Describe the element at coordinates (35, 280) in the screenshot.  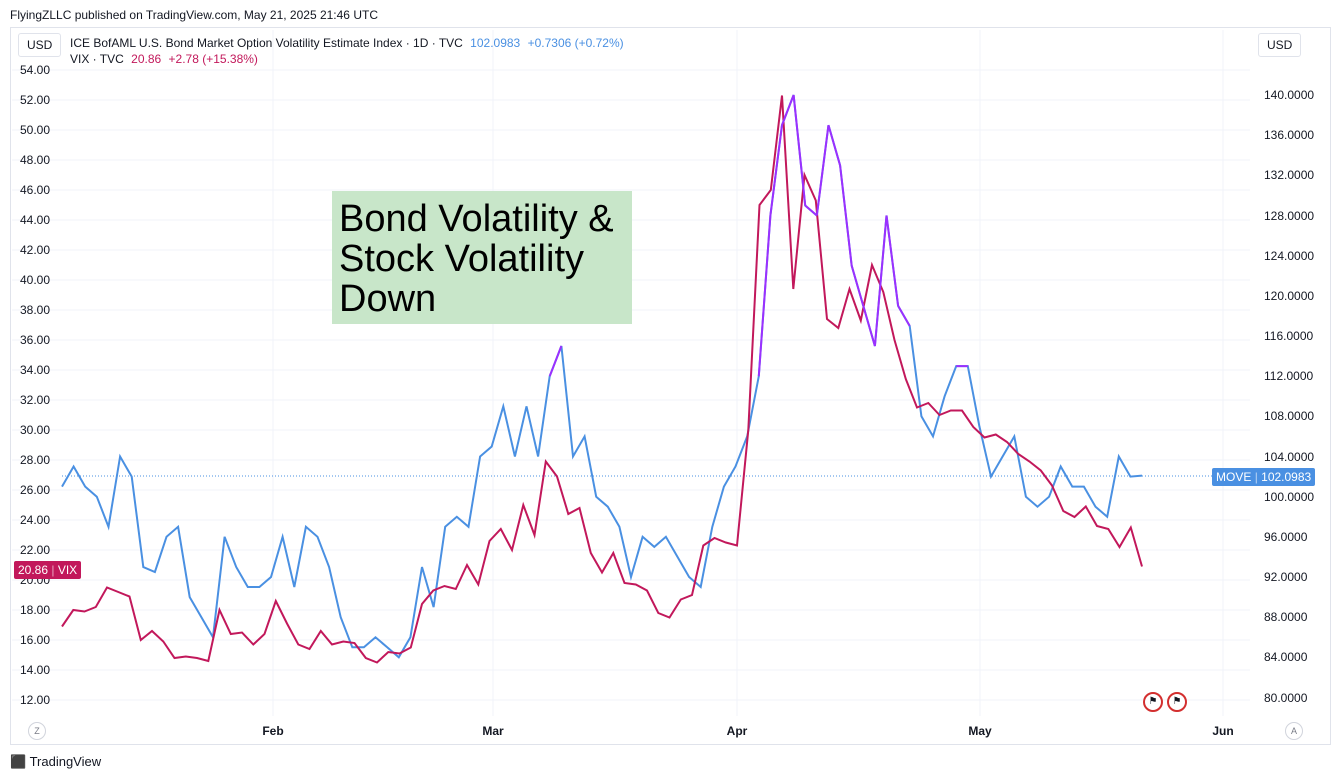
I see `left-tick-label: 40.00` at that location.